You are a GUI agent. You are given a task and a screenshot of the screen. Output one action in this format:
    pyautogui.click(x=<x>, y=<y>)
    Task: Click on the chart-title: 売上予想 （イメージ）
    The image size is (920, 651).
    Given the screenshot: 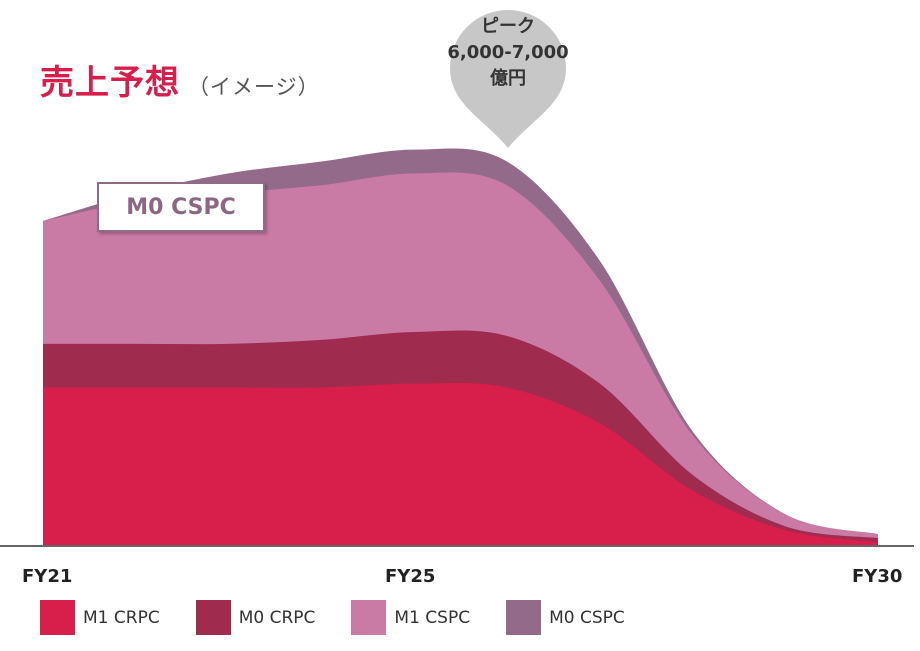 What is the action you would take?
    pyautogui.click(x=180, y=79)
    